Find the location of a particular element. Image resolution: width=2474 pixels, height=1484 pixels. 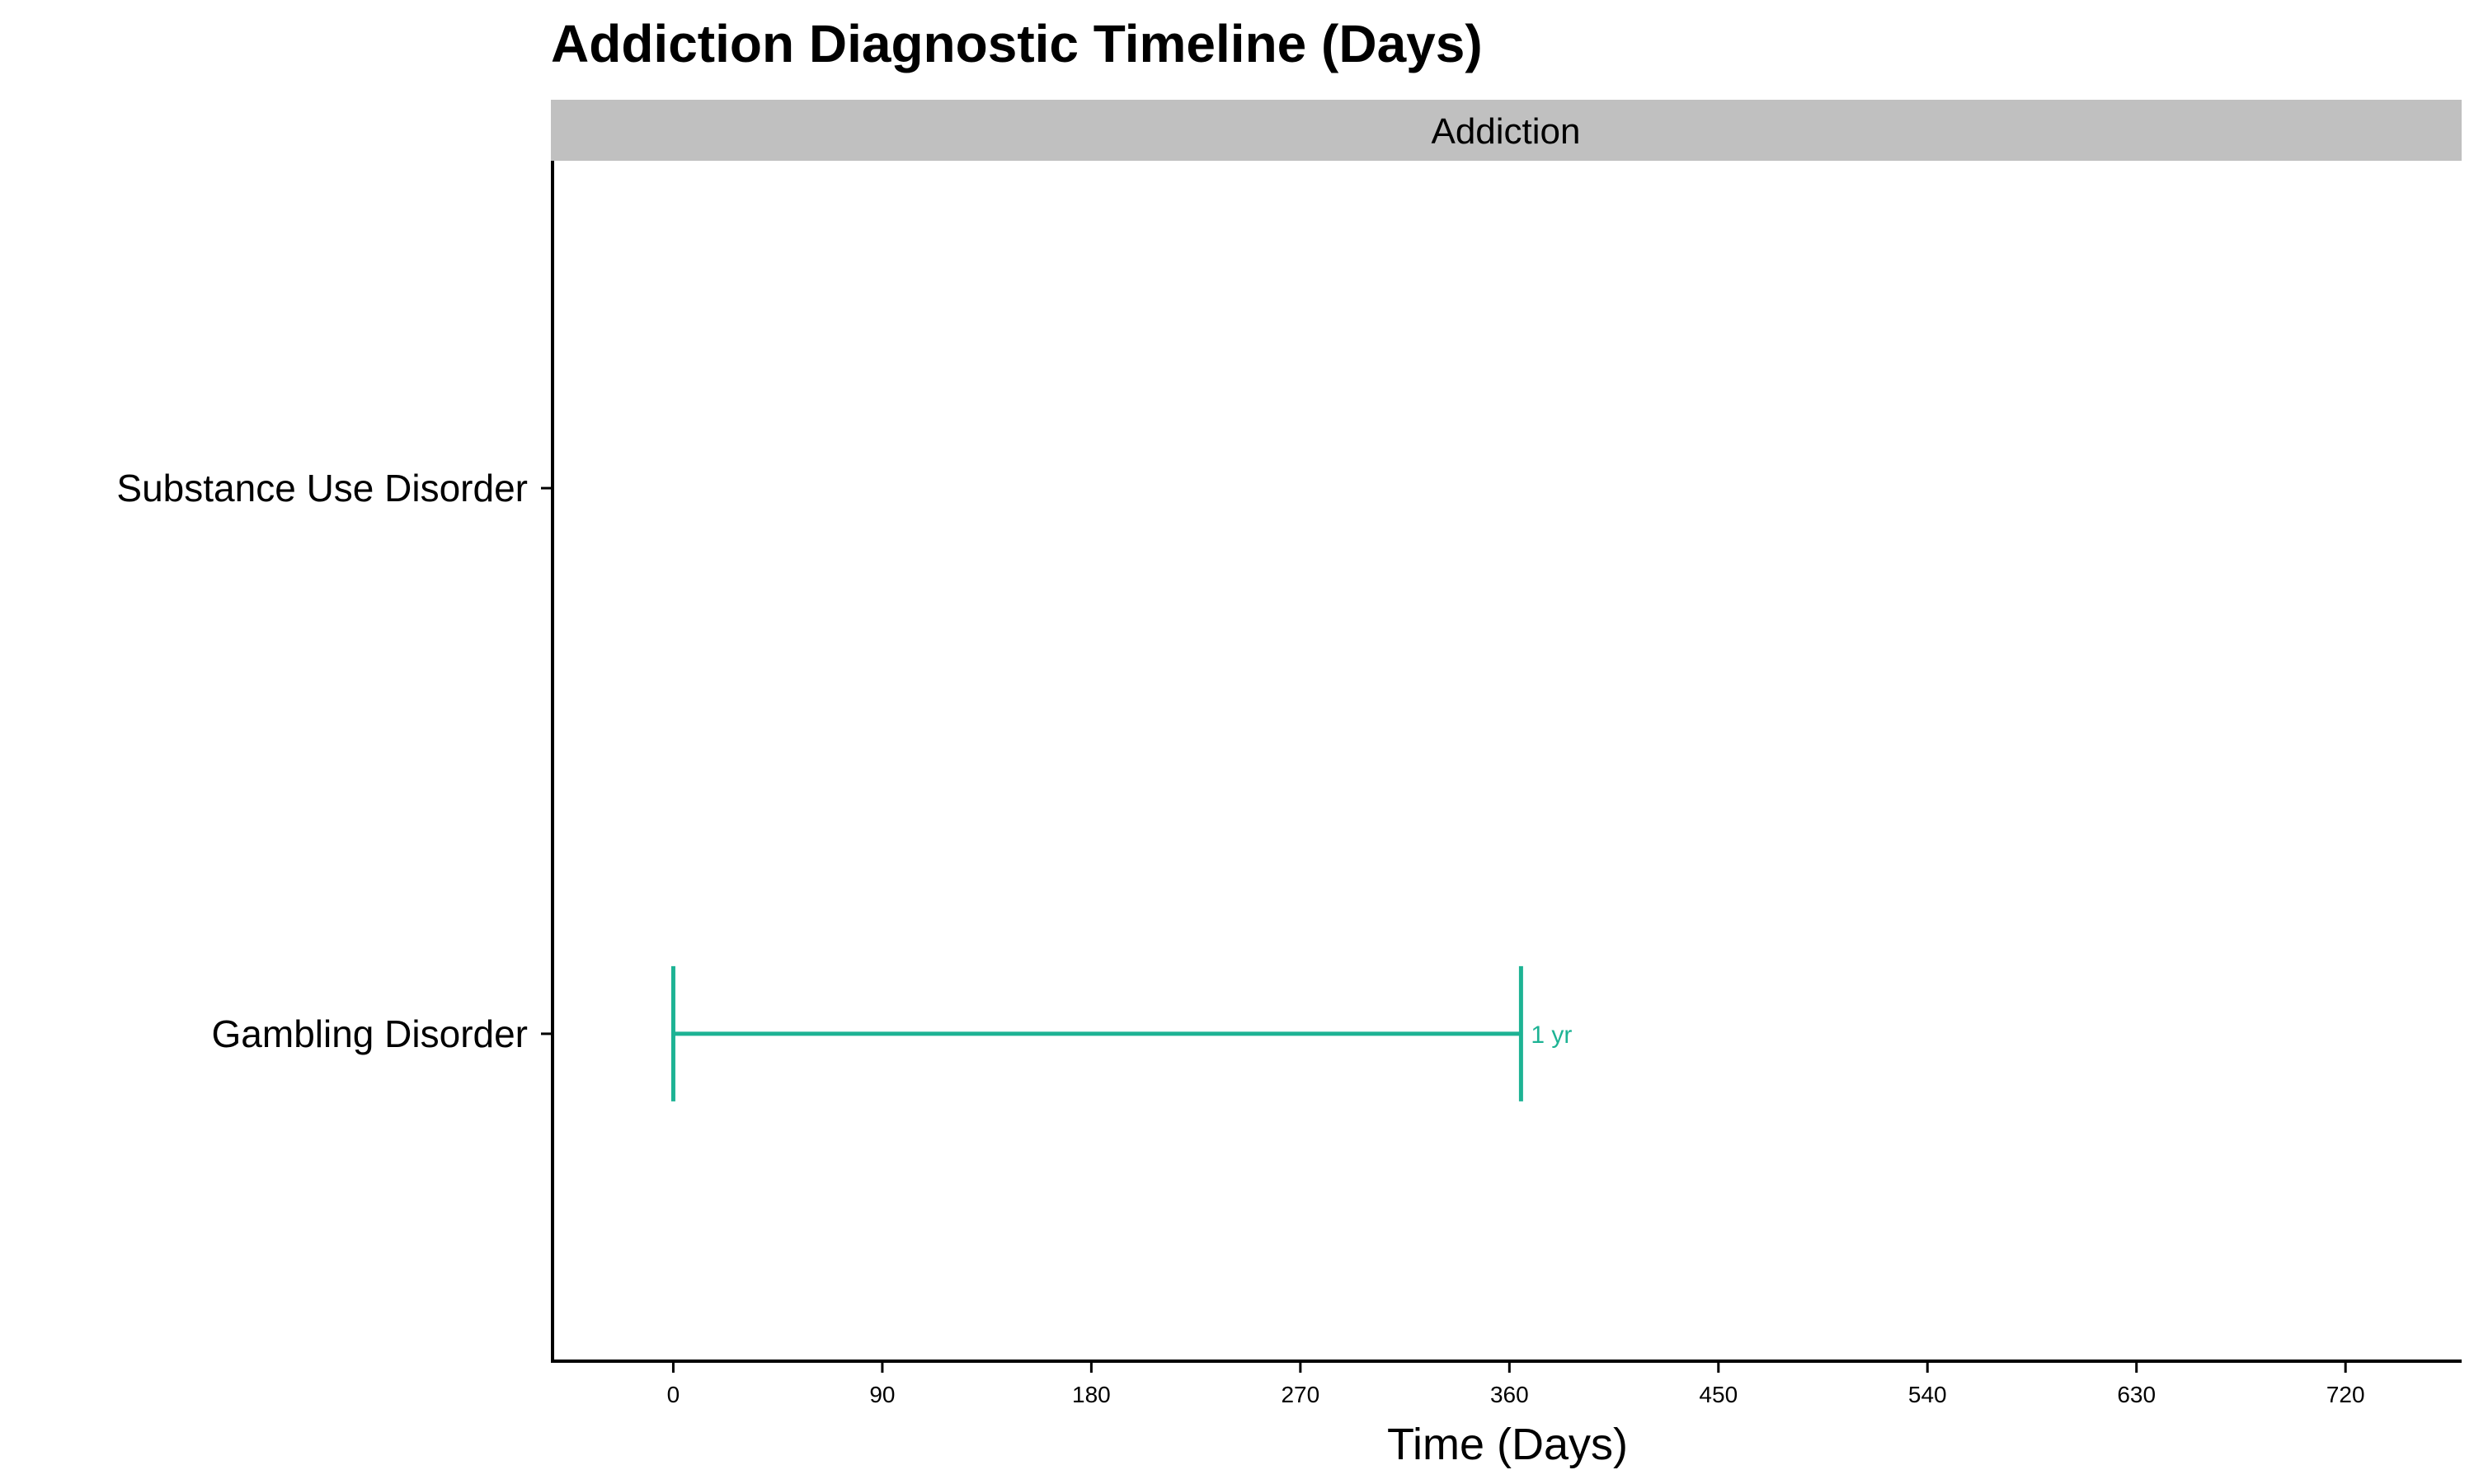

facet-strip is located at coordinates (1506, 130).